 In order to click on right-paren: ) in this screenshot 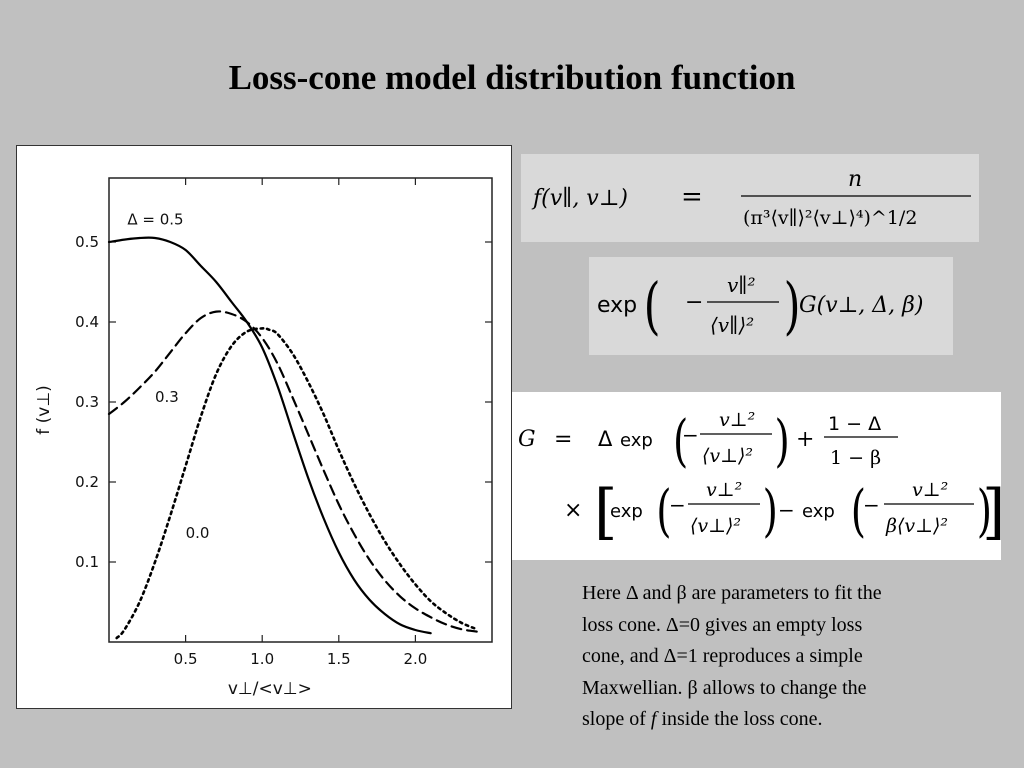, I will do `click(792, 305)`.